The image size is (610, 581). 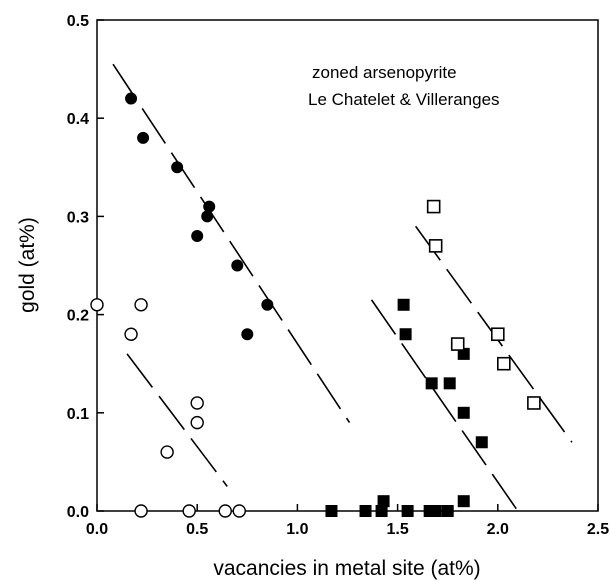 What do you see at coordinates (78, 217) in the screenshot?
I see `y-tick-label: 0.3` at bounding box center [78, 217].